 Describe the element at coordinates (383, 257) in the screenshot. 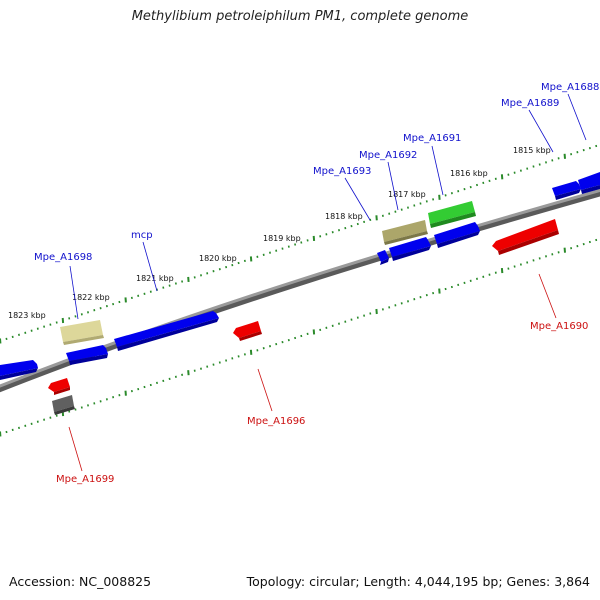

I see `gene-small-forward` at that location.